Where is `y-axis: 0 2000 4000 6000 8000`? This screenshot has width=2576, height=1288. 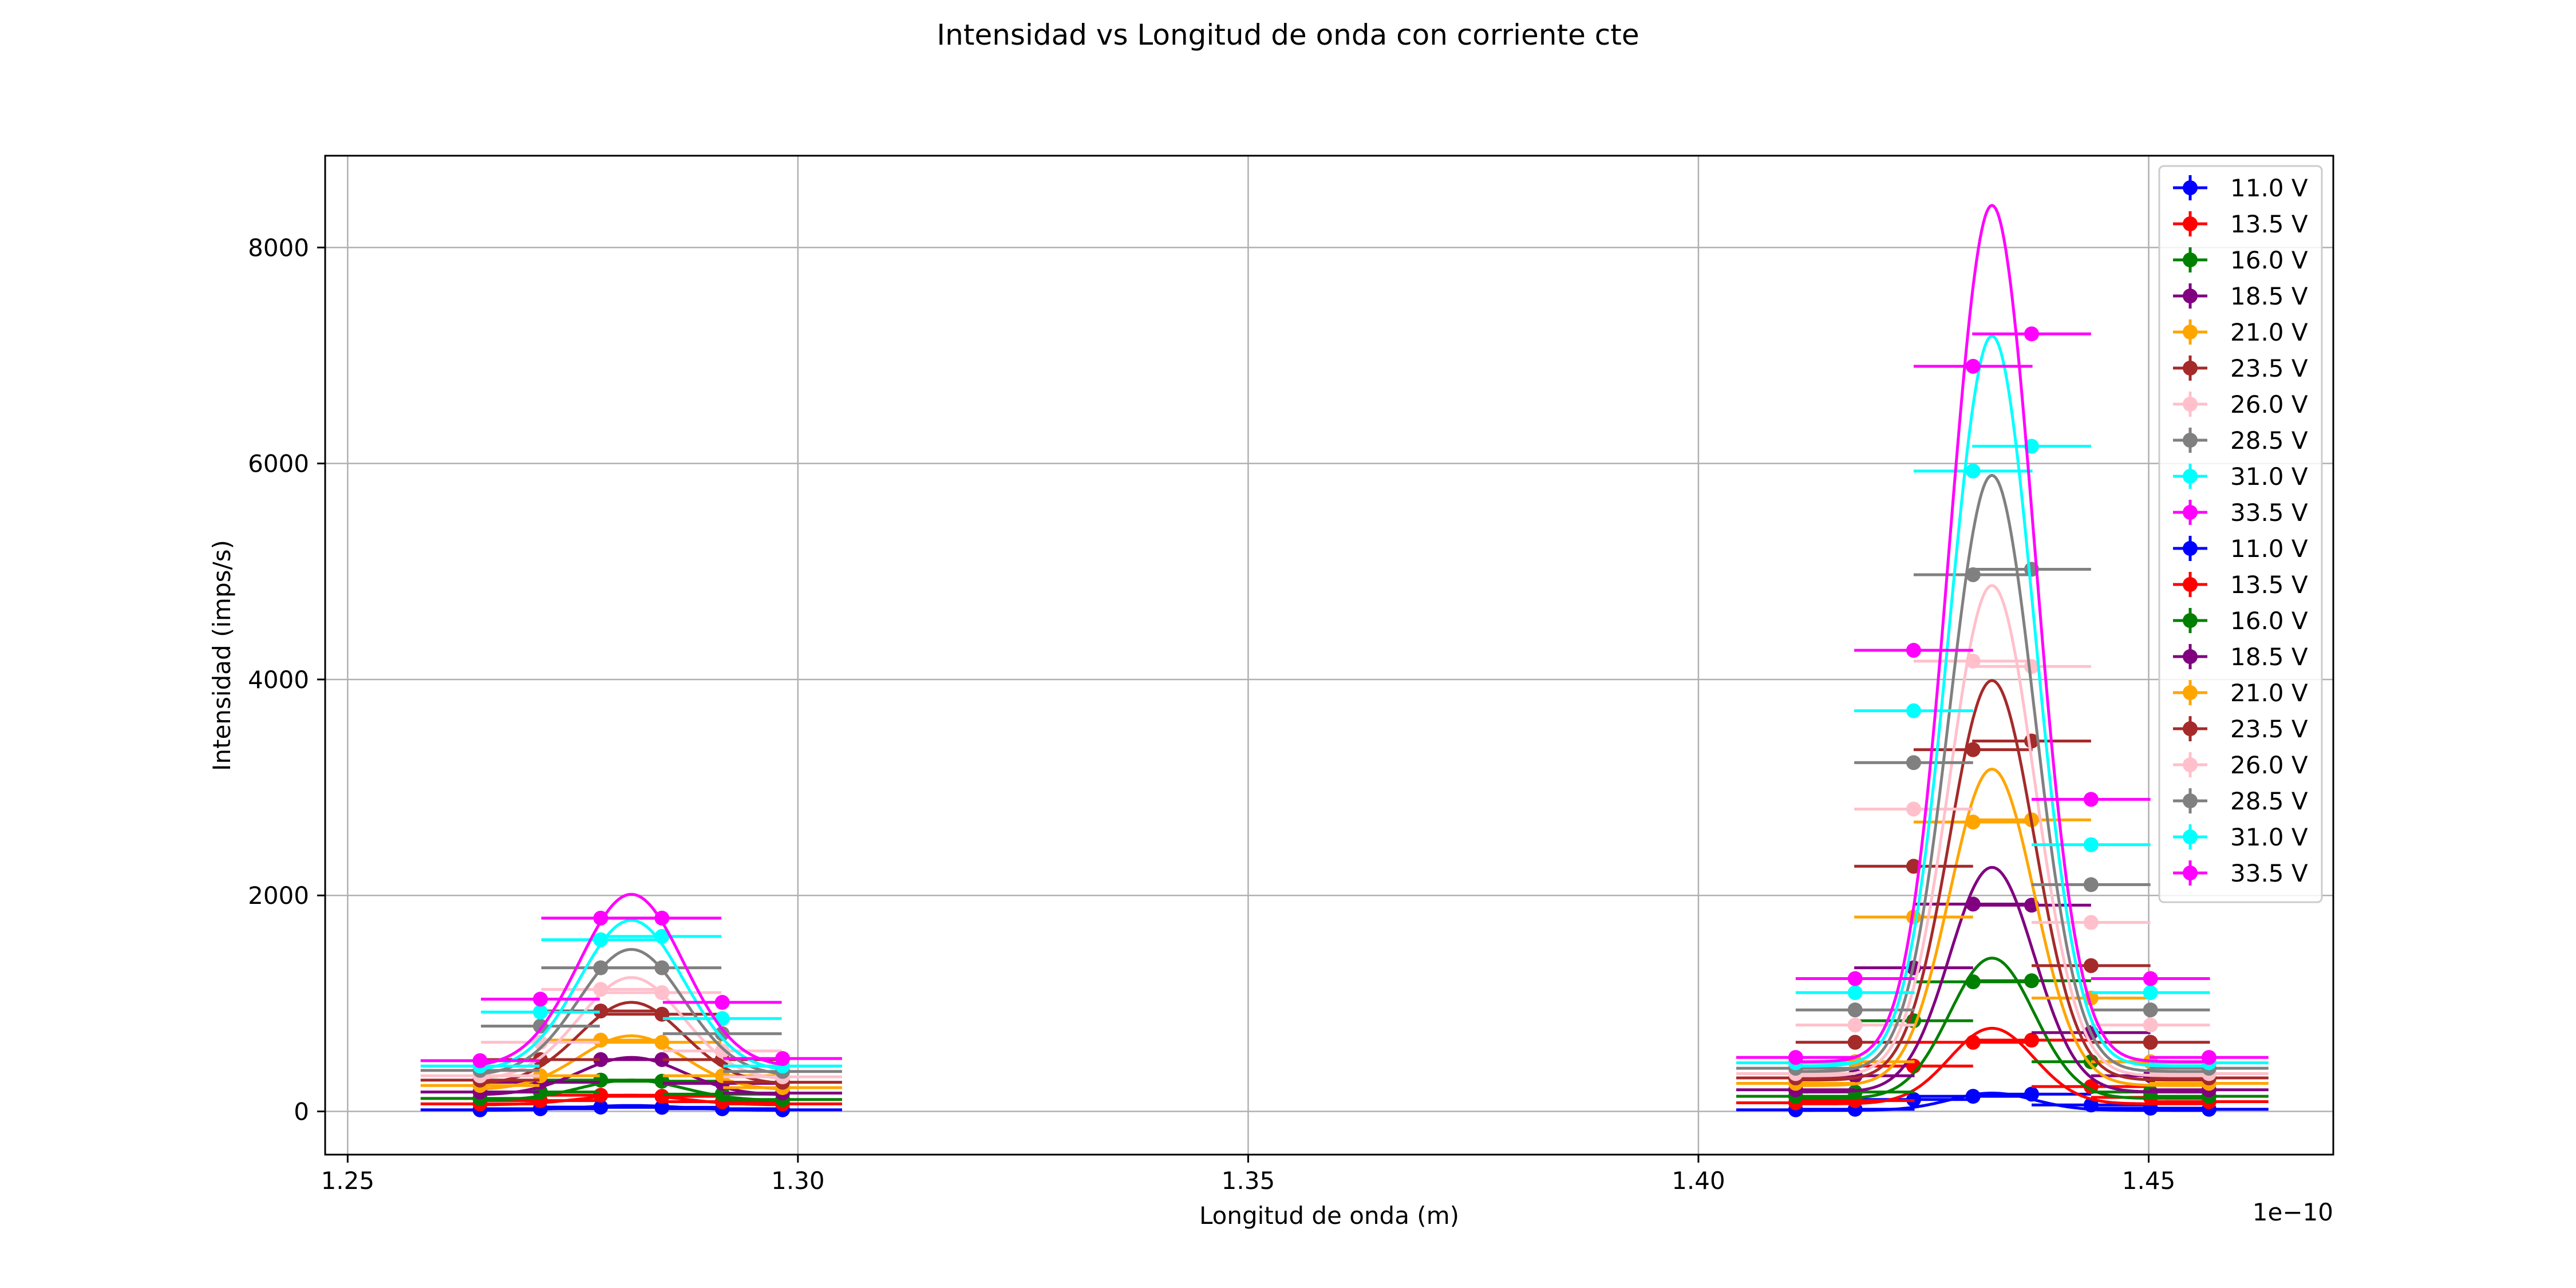
y-axis: 0 2000 4000 6000 8000 is located at coordinates (286, 680).